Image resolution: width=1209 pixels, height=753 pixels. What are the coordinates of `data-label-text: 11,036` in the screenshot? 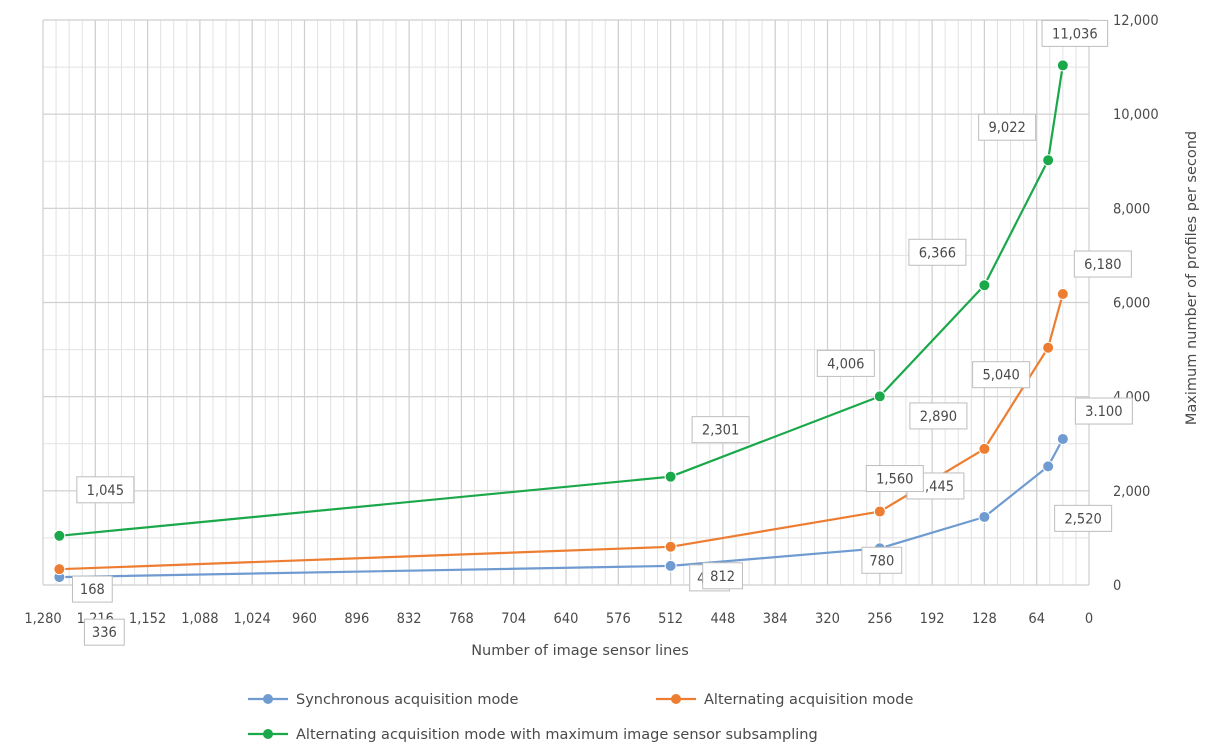 It's located at (1075, 34).